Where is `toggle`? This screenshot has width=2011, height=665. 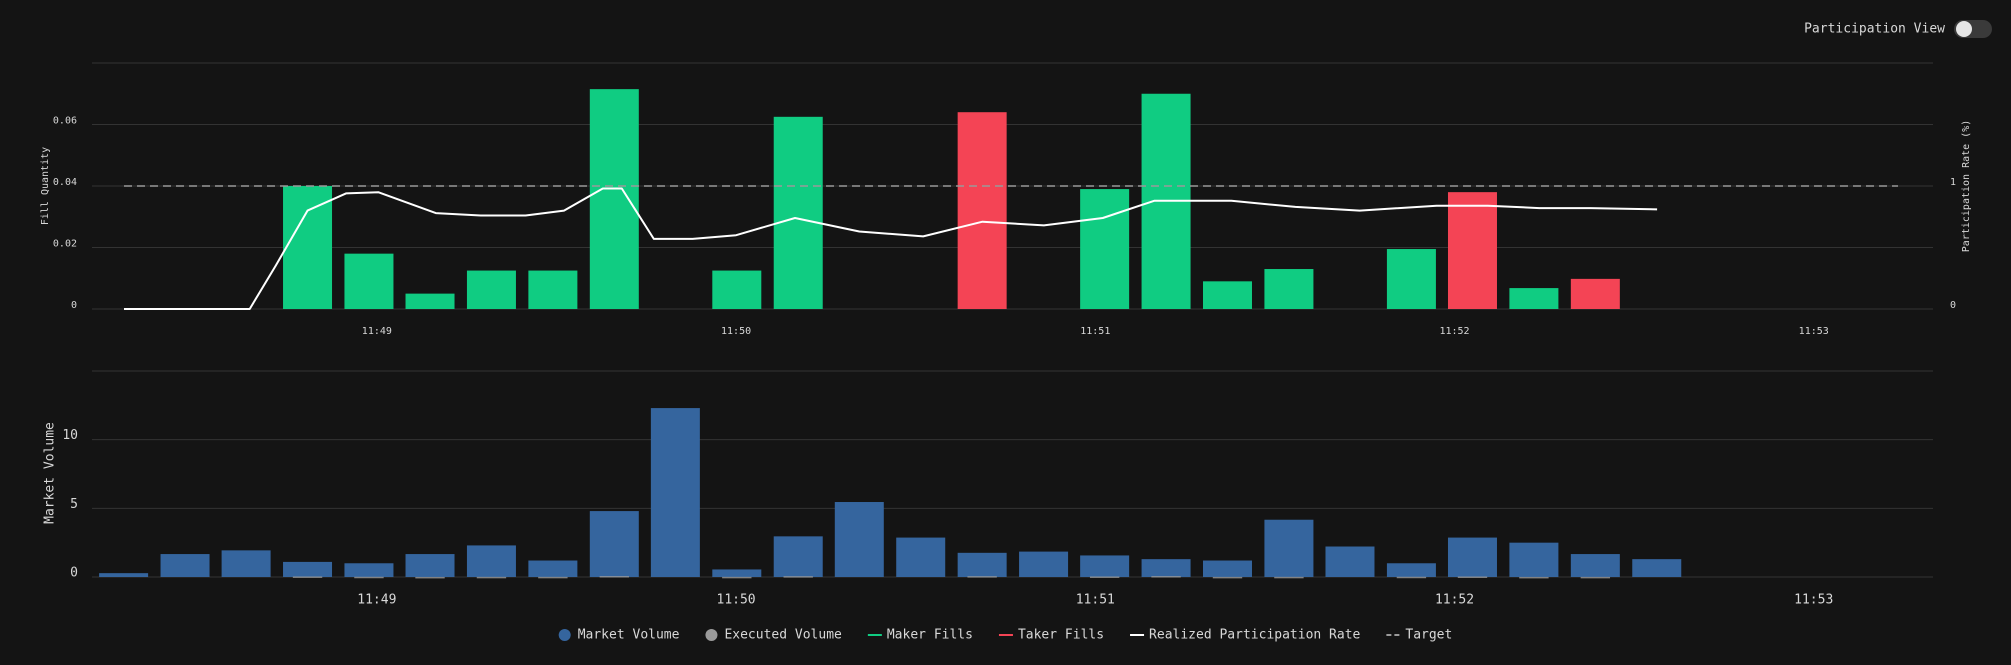
toggle is located at coordinates (1973, 29).